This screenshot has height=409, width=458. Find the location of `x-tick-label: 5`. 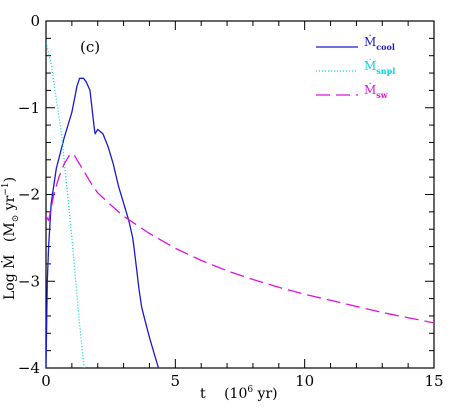

x-tick-label: 5 is located at coordinates (176, 381).